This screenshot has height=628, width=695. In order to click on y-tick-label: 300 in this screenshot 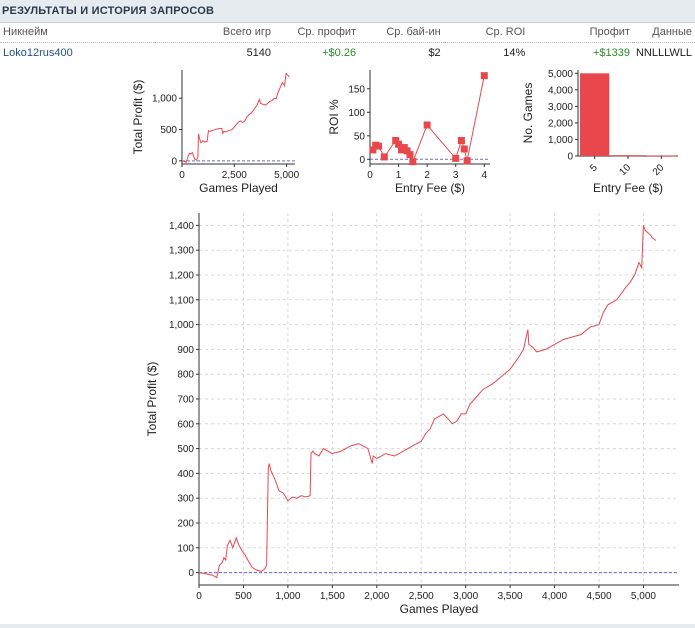, I will do `click(185, 499)`.